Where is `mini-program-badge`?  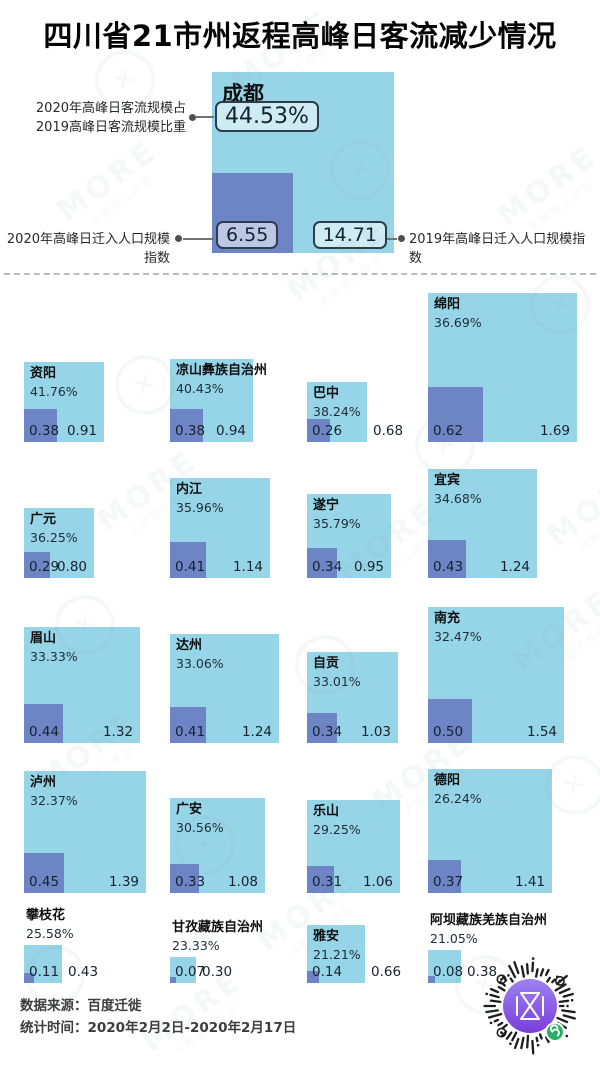
mini-program-badge is located at coordinates (555, 1032).